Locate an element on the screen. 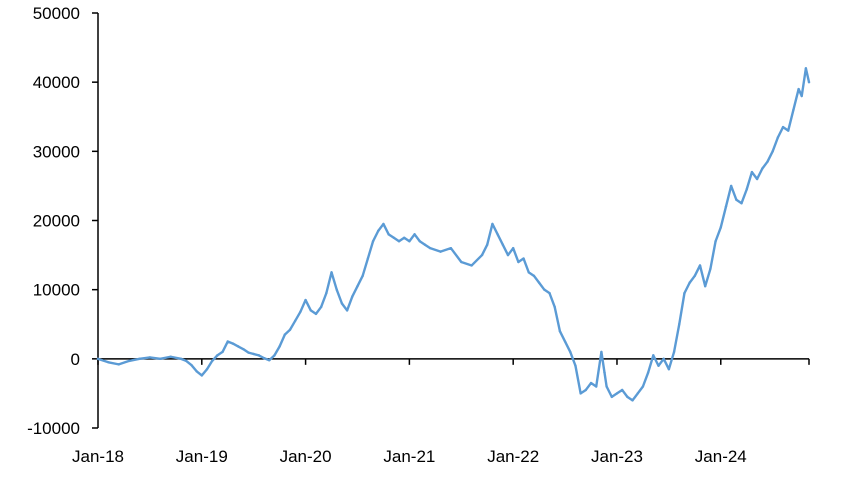 This screenshot has width=852, height=477. x-tick-label: Jan-23 is located at coordinates (617, 456).